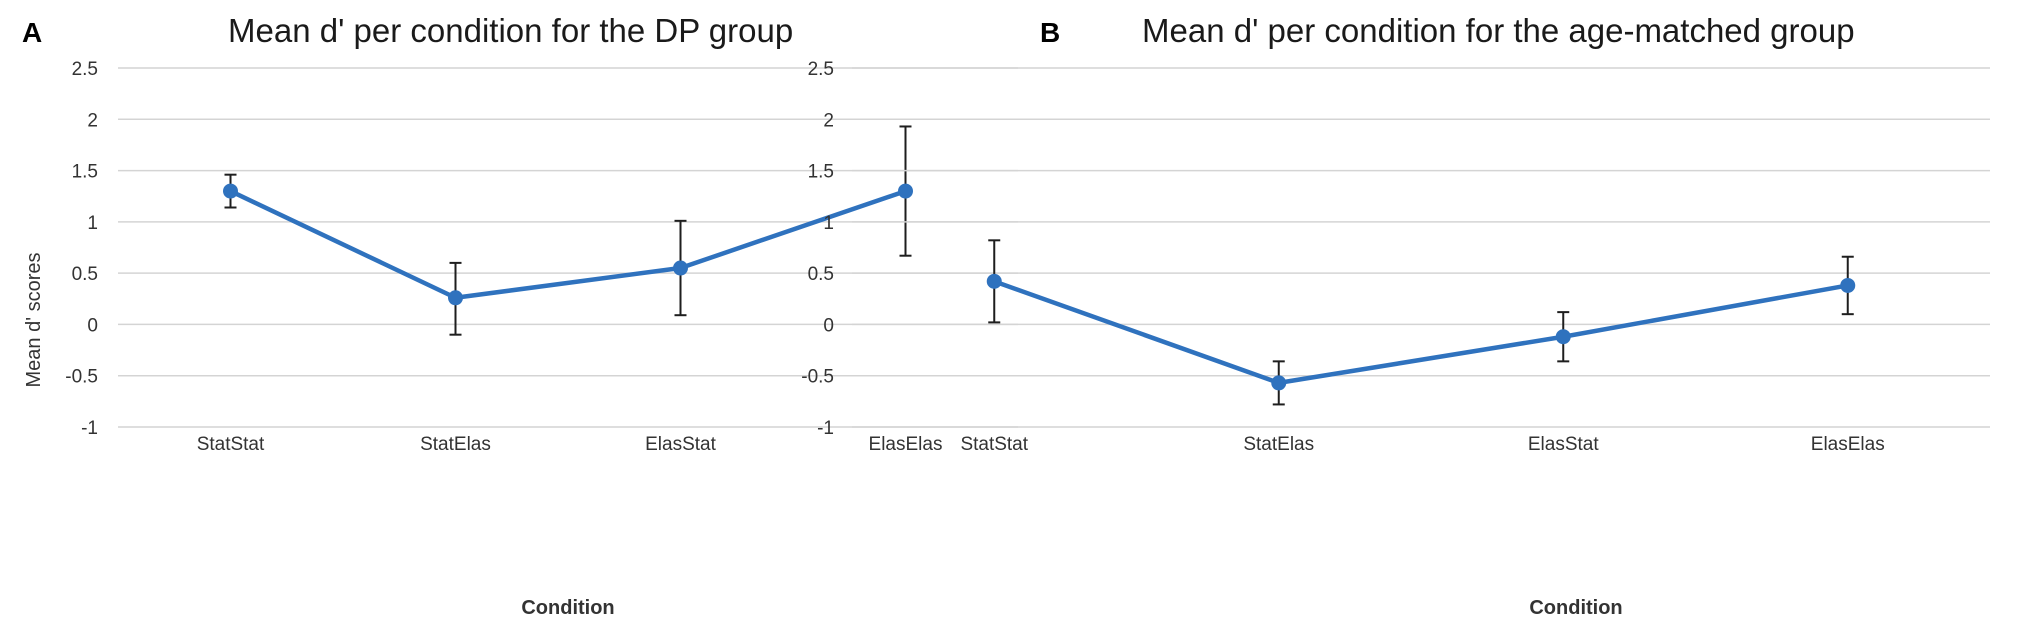  I want to click on y-tick-label-a: 0.5, so click(85, 274).